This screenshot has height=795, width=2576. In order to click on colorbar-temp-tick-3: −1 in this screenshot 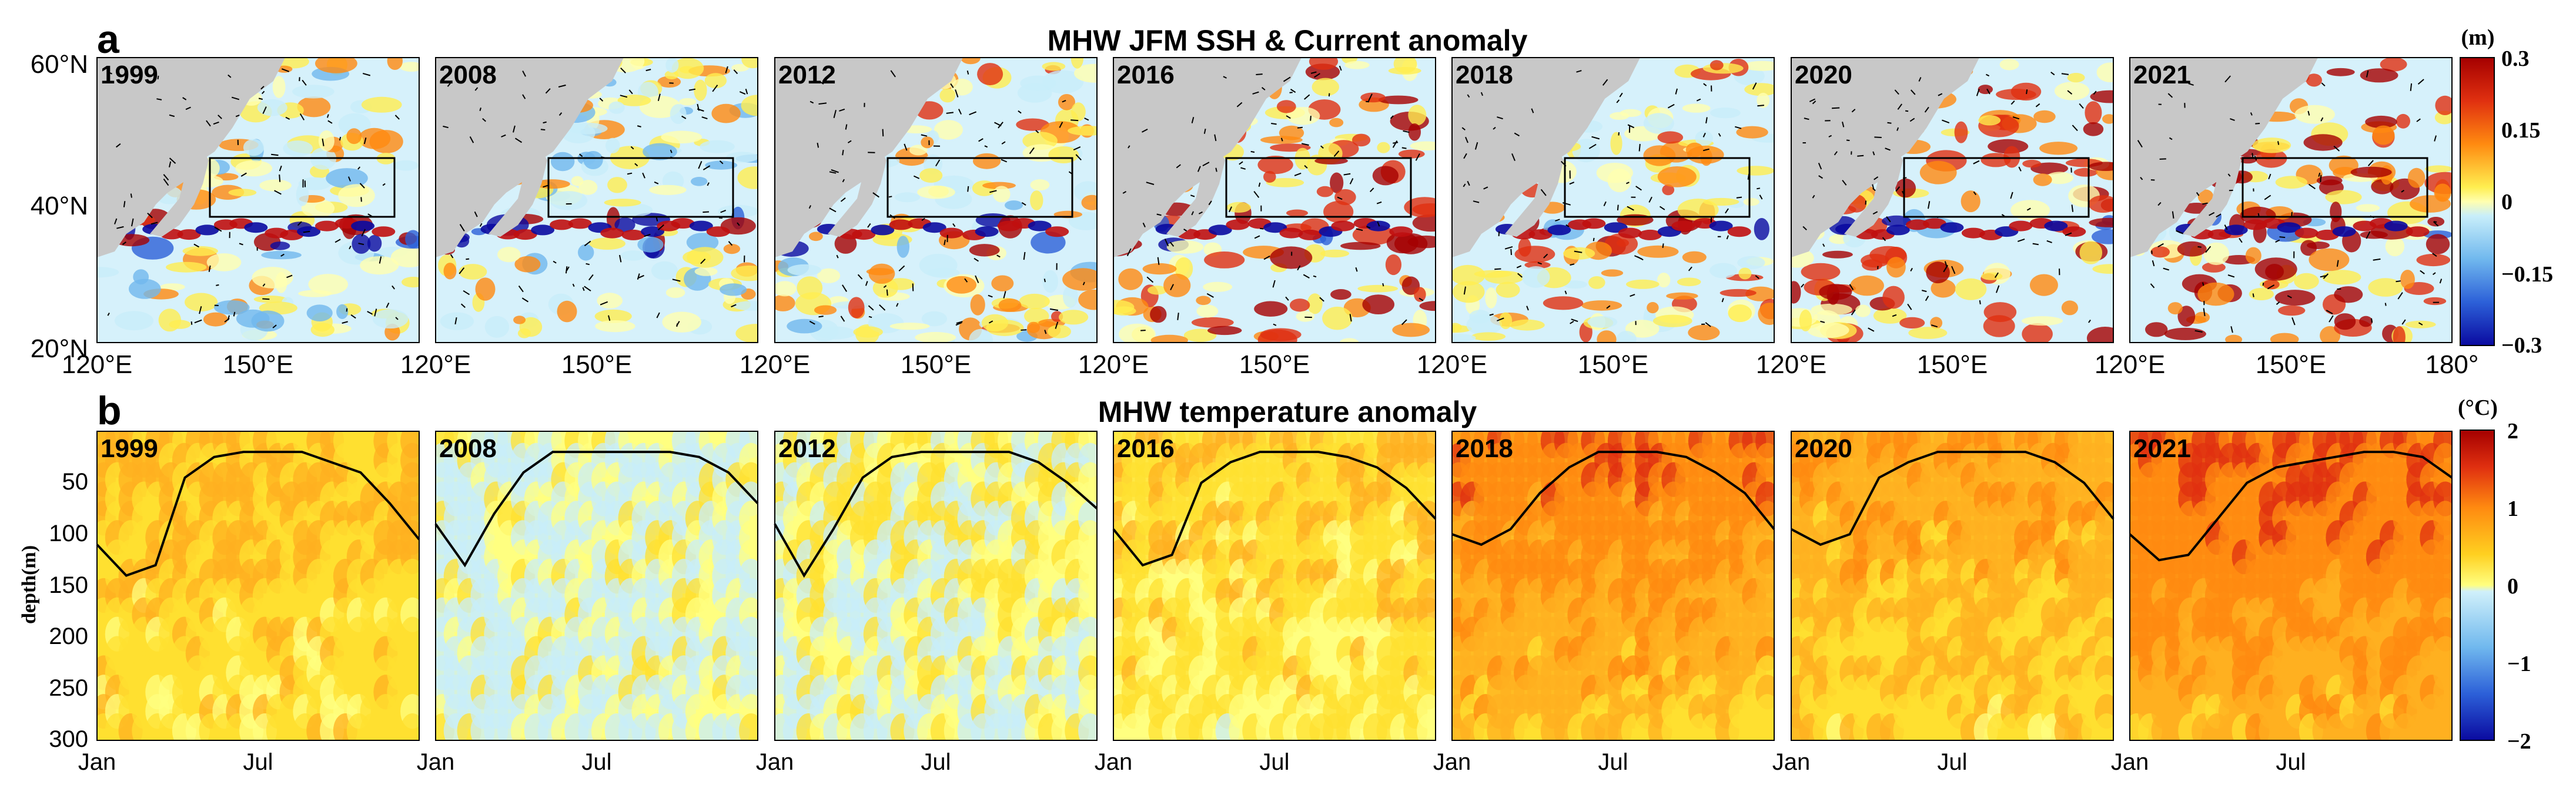, I will do `click(2519, 664)`.